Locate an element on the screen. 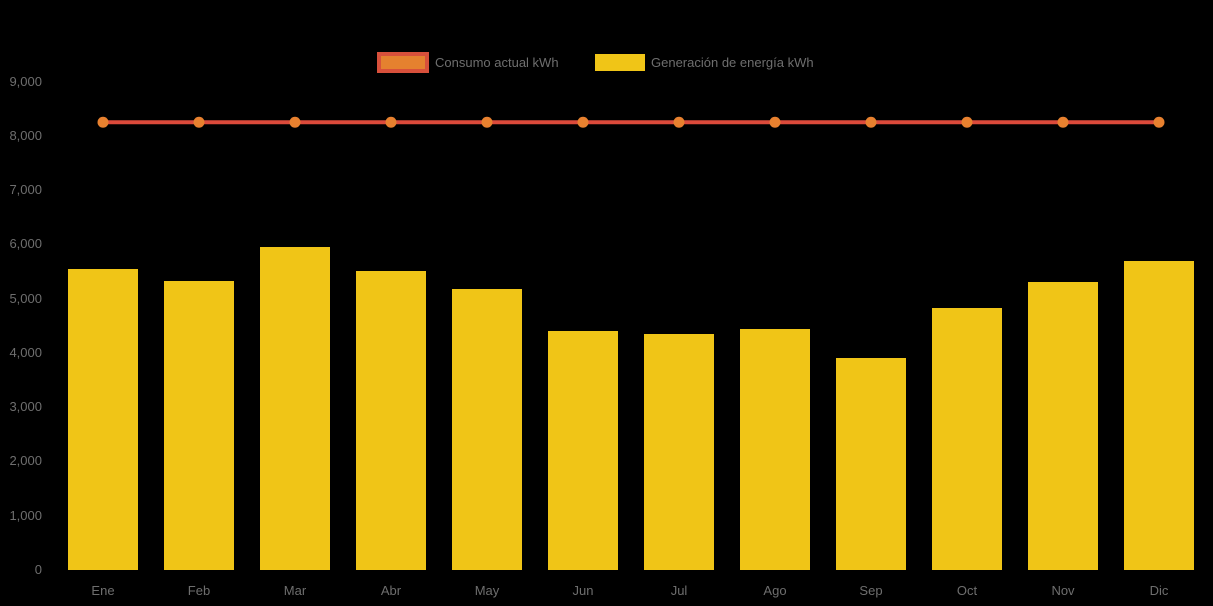 The height and width of the screenshot is (606, 1213). y-axis-label: 2,000 is located at coordinates (25, 461).